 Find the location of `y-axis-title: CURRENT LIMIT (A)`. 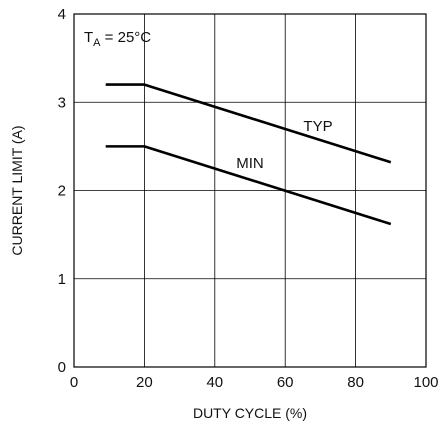

y-axis-title: CURRENT LIMIT (A) is located at coordinates (17, 190).